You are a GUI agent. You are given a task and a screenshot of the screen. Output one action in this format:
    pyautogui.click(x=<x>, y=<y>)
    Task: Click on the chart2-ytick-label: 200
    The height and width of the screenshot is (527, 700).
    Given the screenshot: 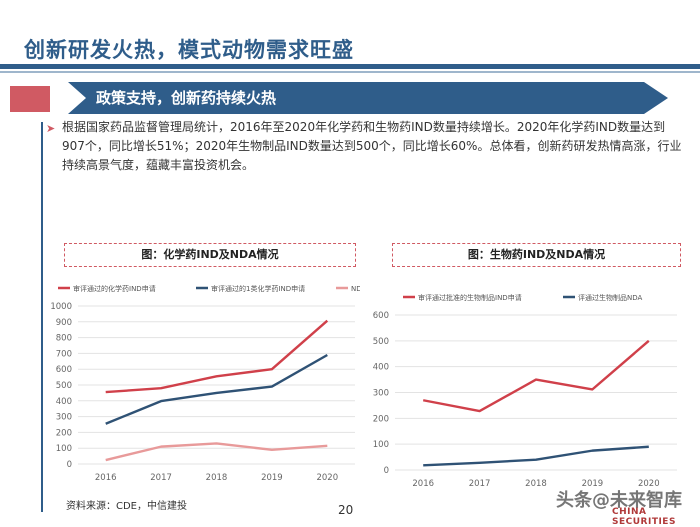 What is the action you would take?
    pyautogui.click(x=381, y=419)
    